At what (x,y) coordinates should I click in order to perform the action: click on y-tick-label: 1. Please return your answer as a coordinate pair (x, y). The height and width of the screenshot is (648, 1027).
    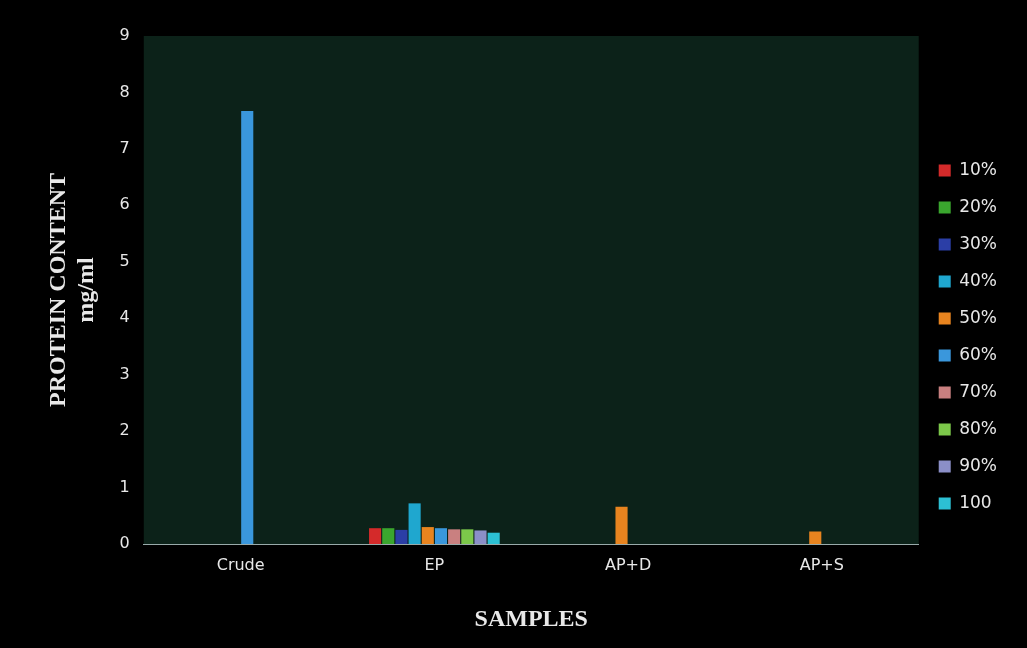
    Looking at the image, I should click on (124, 486).